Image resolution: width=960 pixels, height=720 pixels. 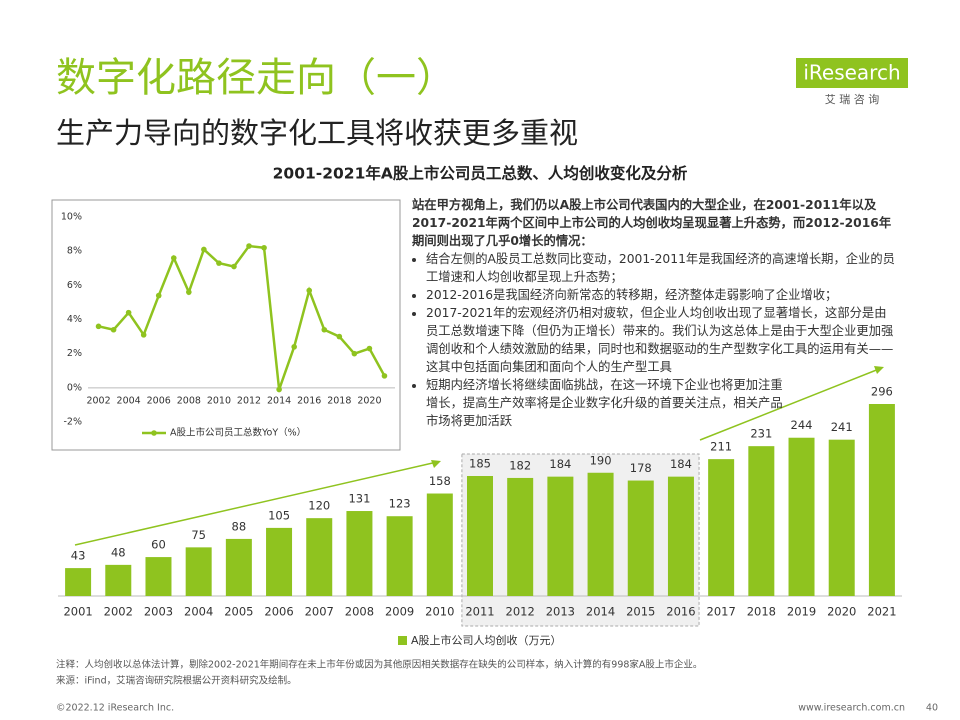 I want to click on x-tick-label: 2005, so click(x=238, y=612).